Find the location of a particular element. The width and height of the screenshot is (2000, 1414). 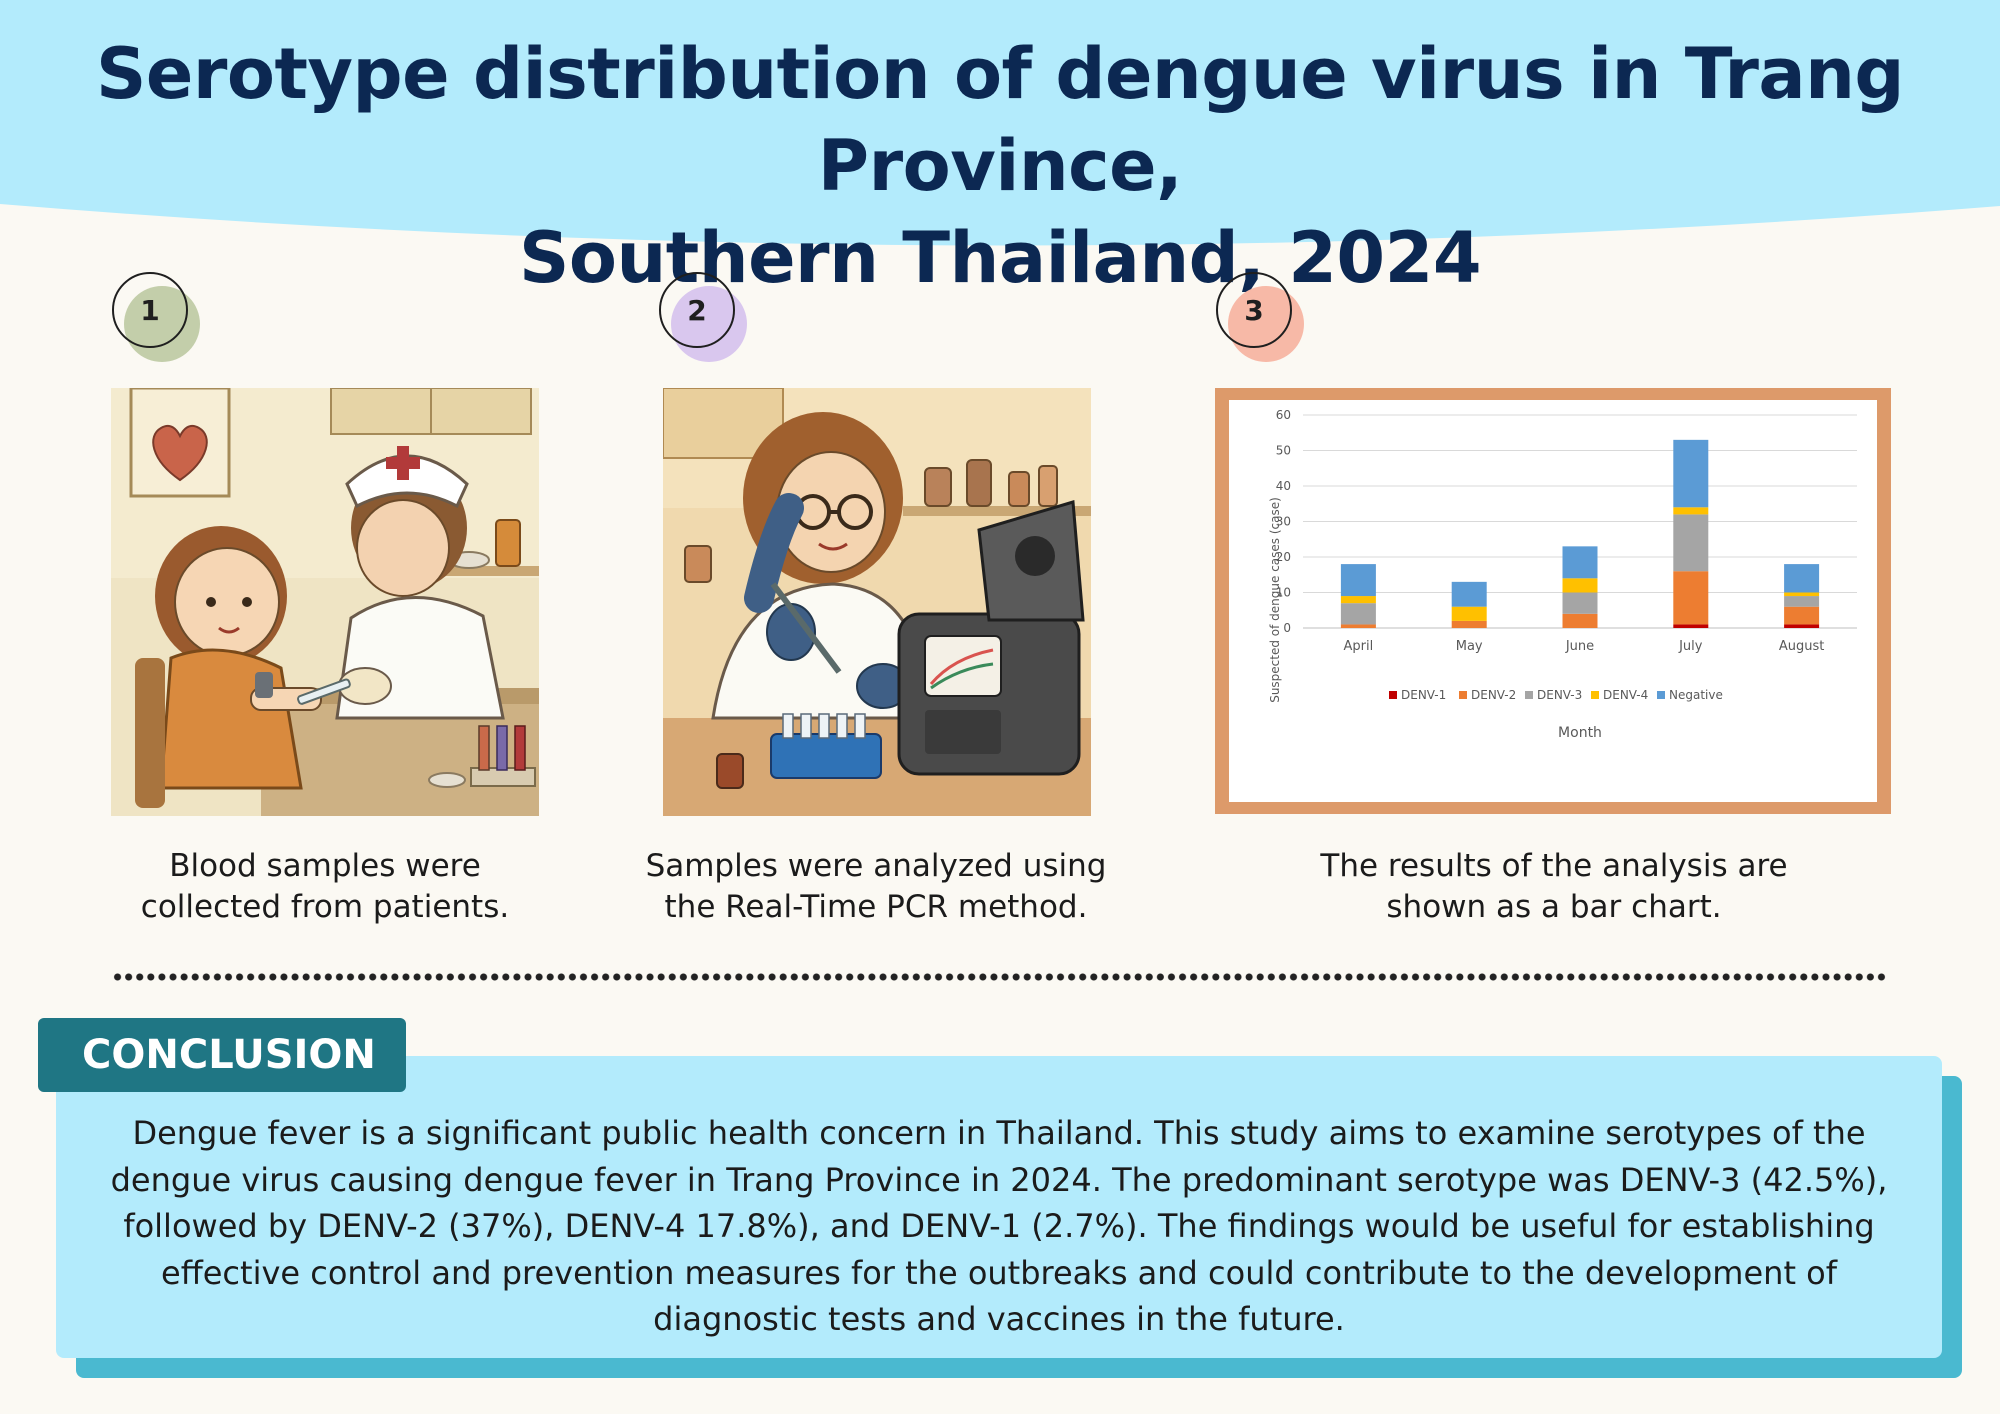

step-3-caption-line-1: The results of the analysis are is located at coordinates (1554, 866).